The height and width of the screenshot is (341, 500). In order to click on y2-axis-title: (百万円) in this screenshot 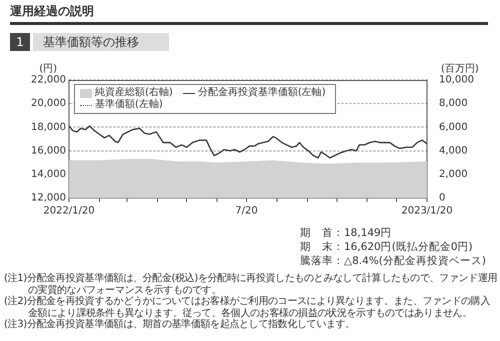, I will do `click(460, 69)`.